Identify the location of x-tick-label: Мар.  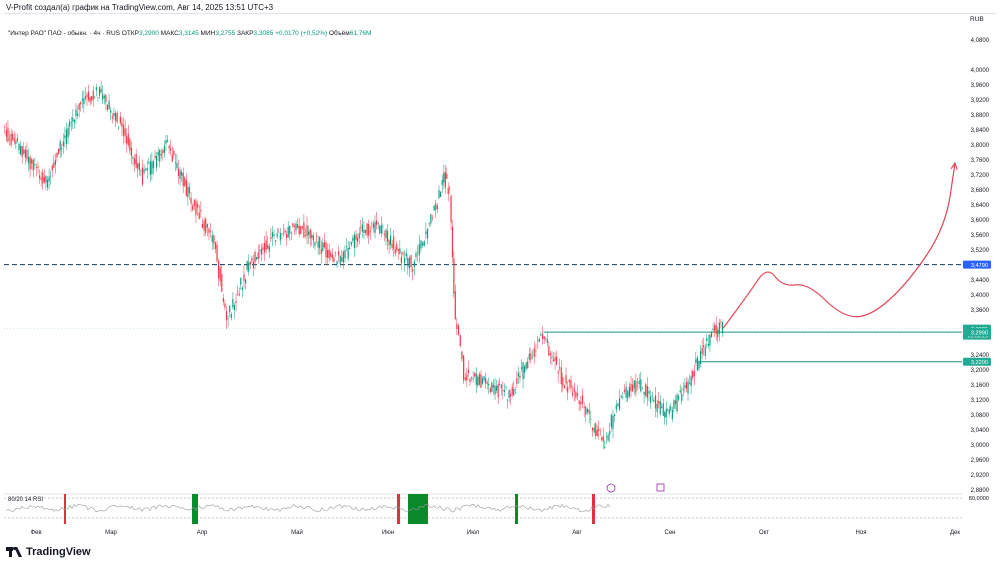
(111, 533).